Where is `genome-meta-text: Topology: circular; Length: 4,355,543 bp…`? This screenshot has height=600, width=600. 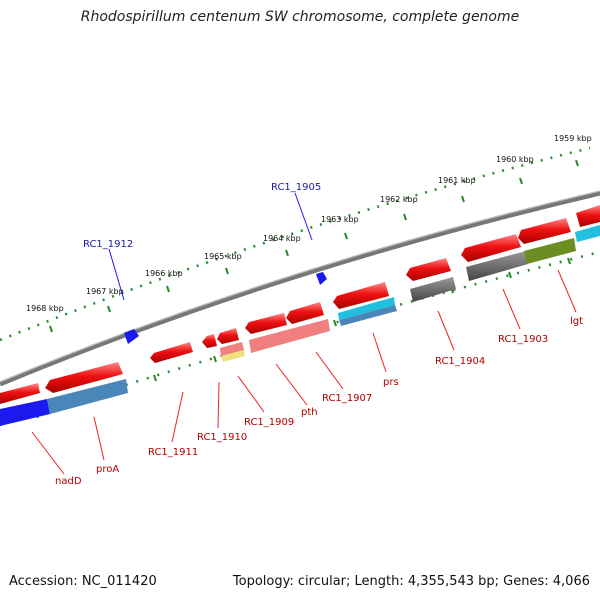 genome-meta-text: Topology: circular; Length: 4,355,543 bp… is located at coordinates (411, 581).